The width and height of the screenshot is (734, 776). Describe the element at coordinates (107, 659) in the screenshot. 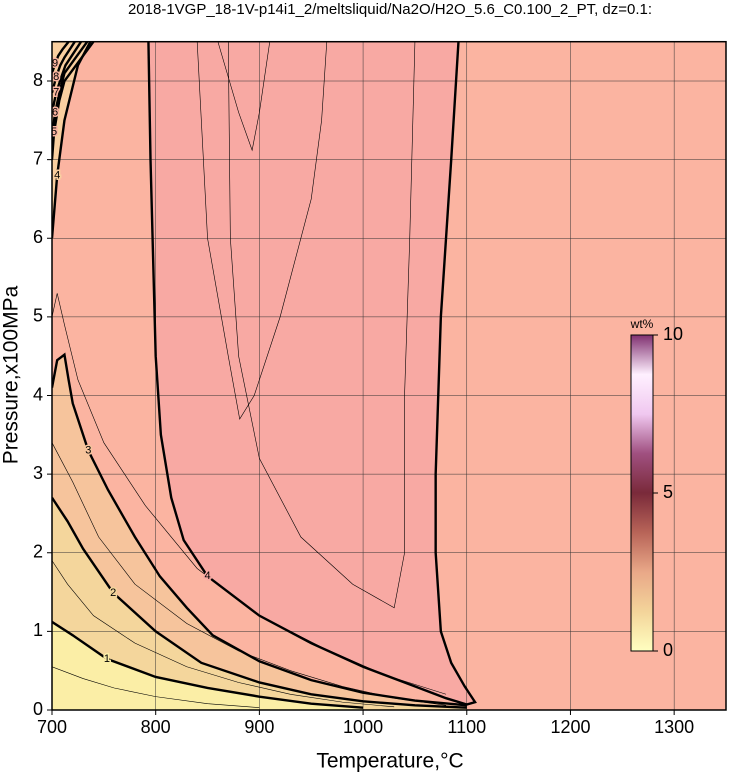

I see `contour-label: 1` at that location.